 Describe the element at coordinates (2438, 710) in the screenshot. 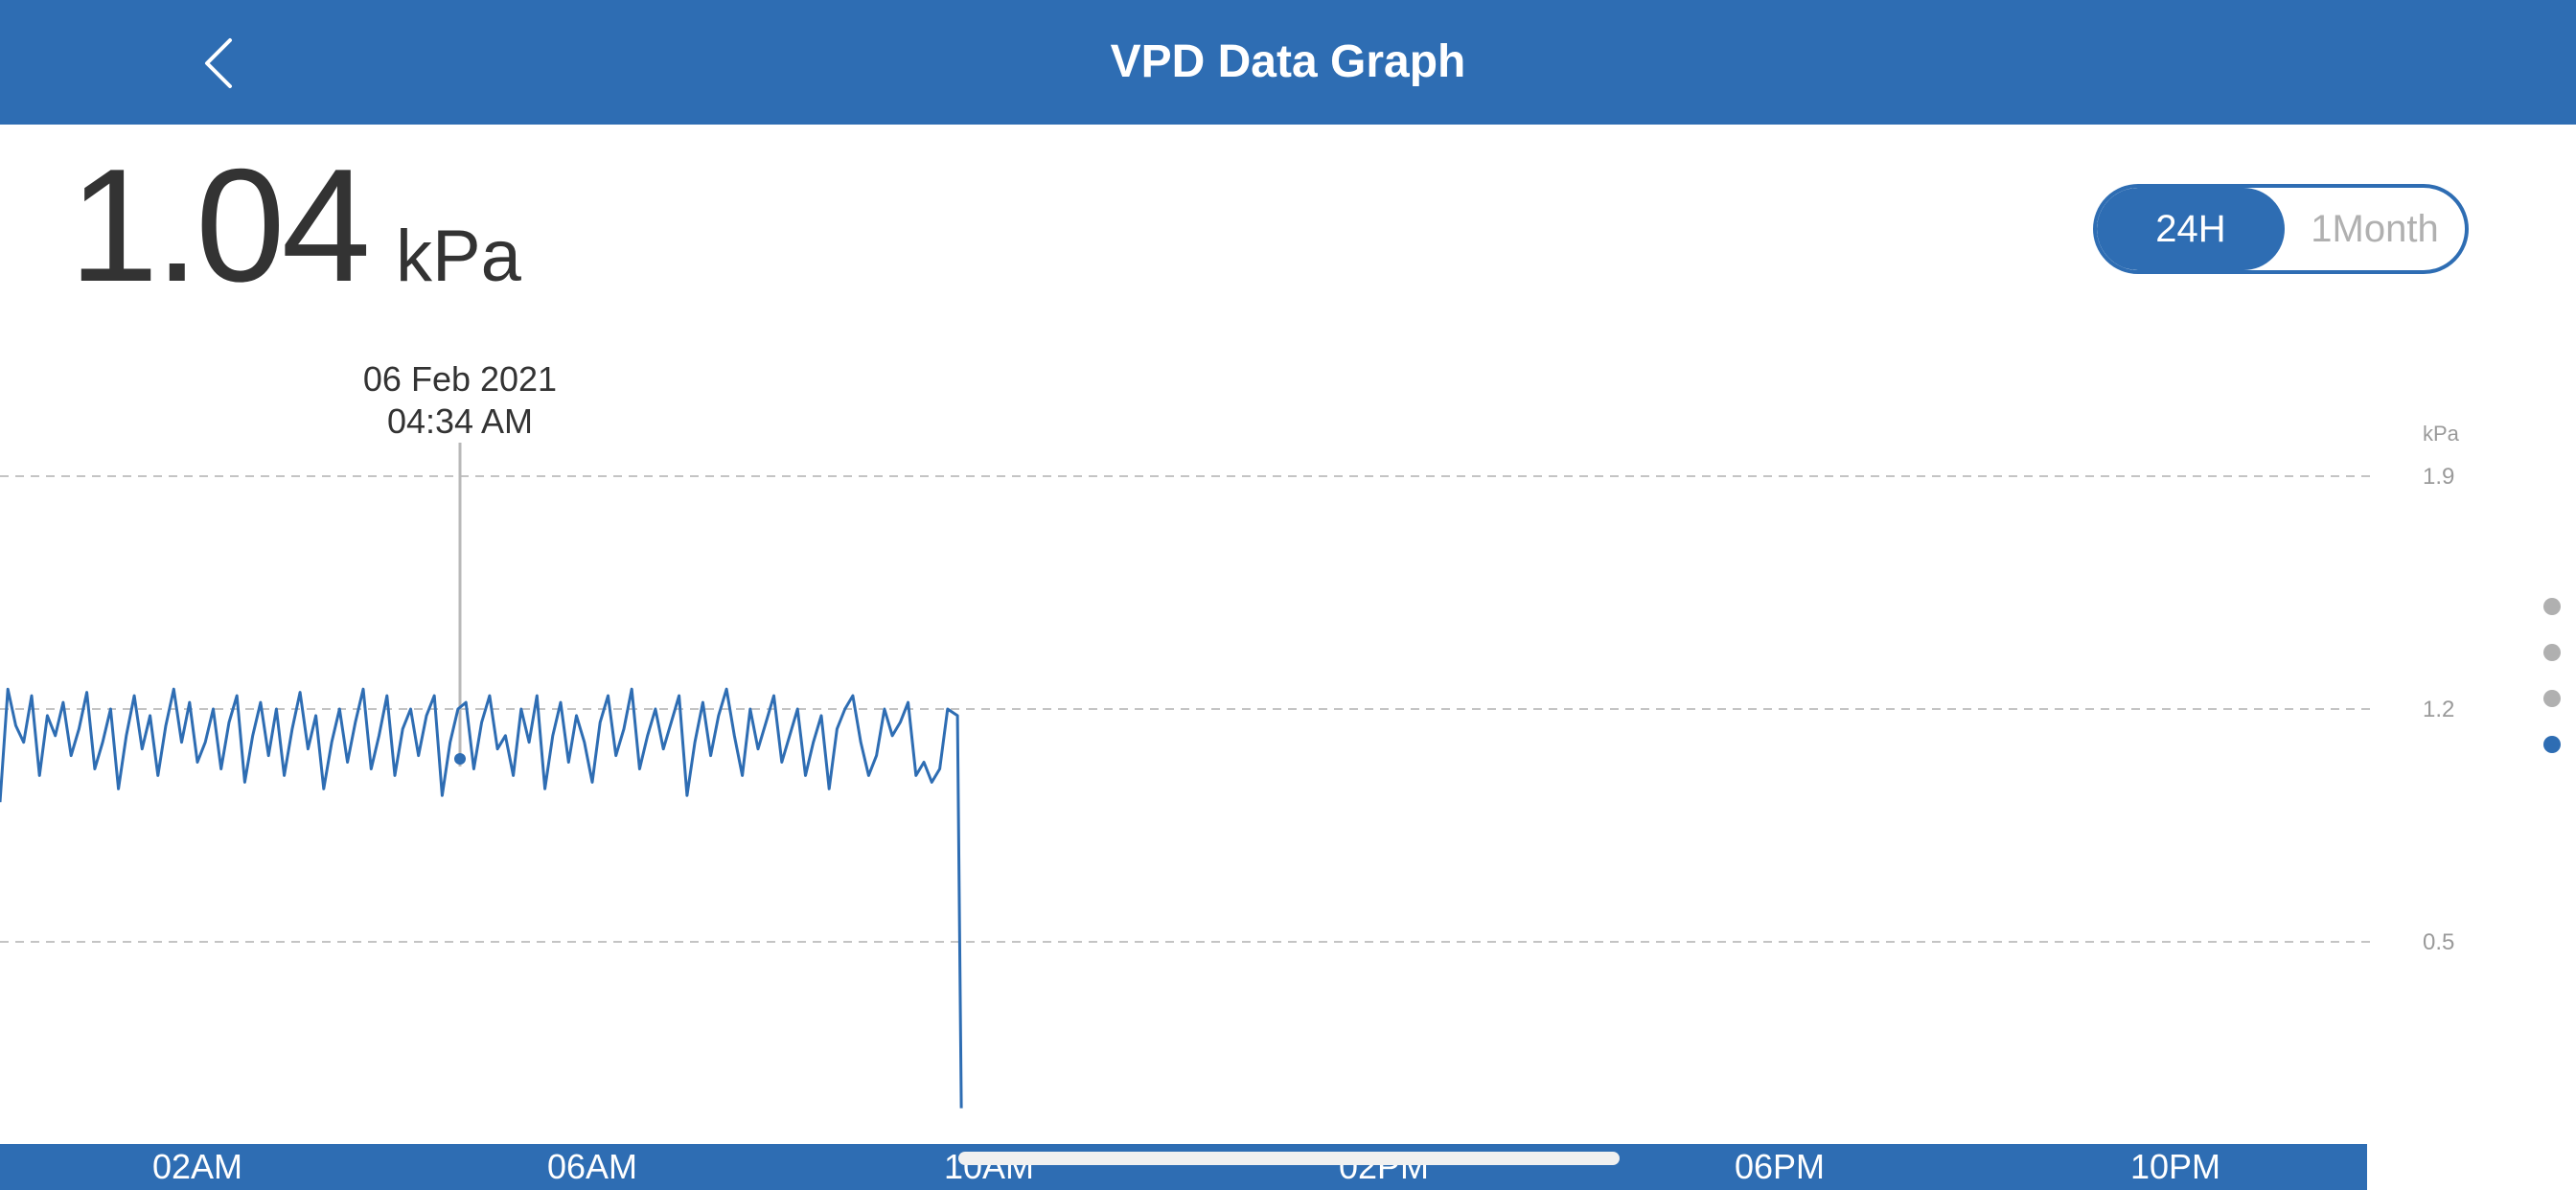

I see `y-tick-label: 1.2` at that location.